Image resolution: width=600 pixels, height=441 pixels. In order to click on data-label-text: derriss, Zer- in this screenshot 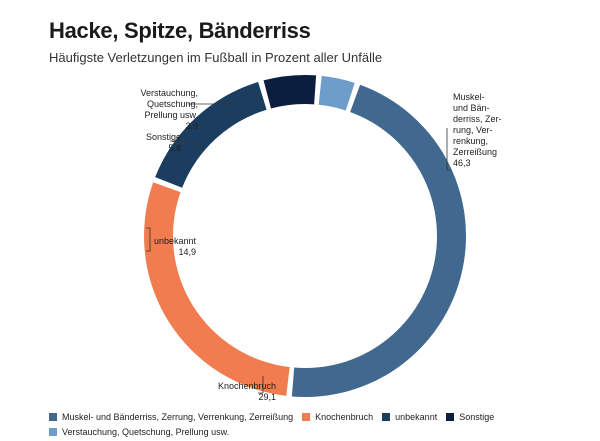, I will do `click(477, 119)`.